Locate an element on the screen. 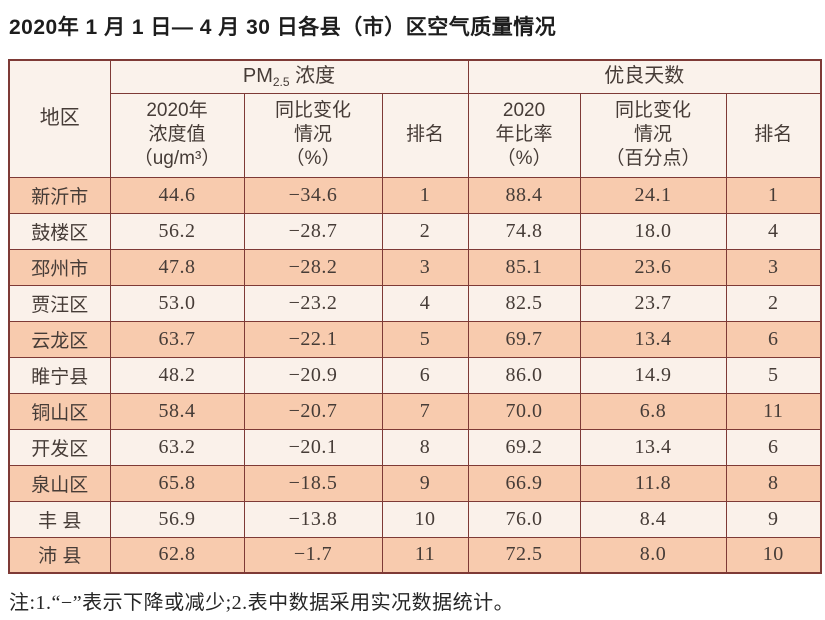 This screenshot has height=620, width=825. table-row: 邳州市 47.8 −28.2 3 85.1 23.6 3 is located at coordinates (415, 267).